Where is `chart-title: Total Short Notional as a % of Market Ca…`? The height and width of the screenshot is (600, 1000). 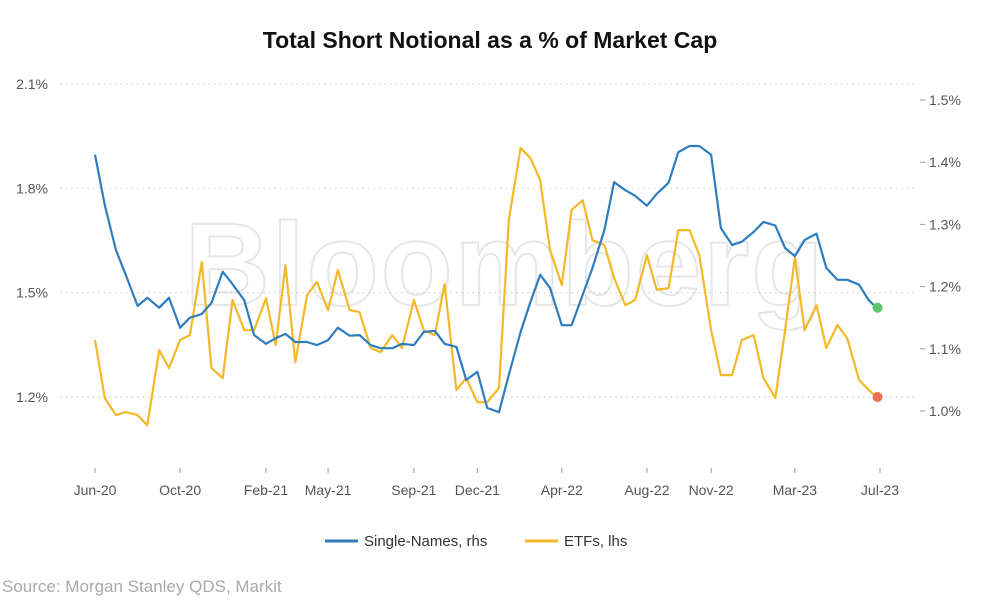
chart-title: Total Short Notional as a % of Market Ca… is located at coordinates (490, 40).